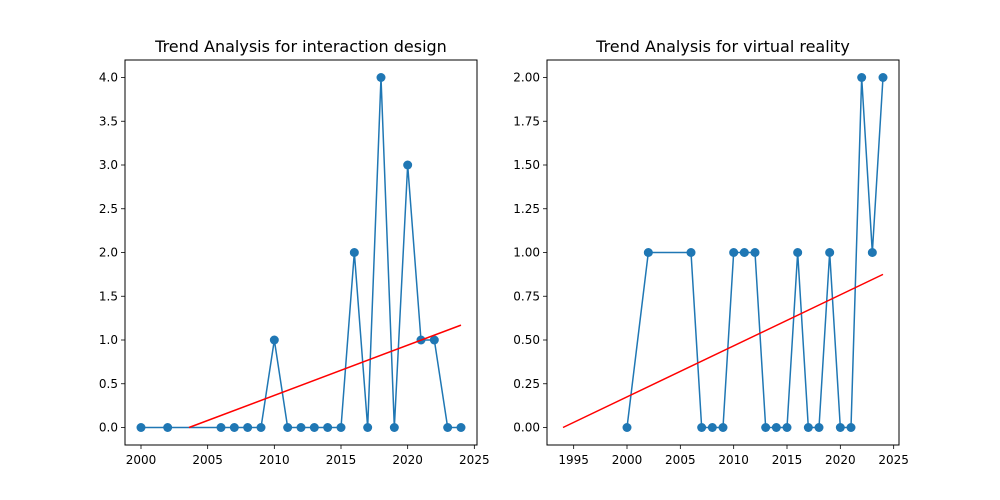 The image size is (1000, 500). Describe the element at coordinates (108, 384) in the screenshot. I see `y-tick-label: 0.5` at that location.